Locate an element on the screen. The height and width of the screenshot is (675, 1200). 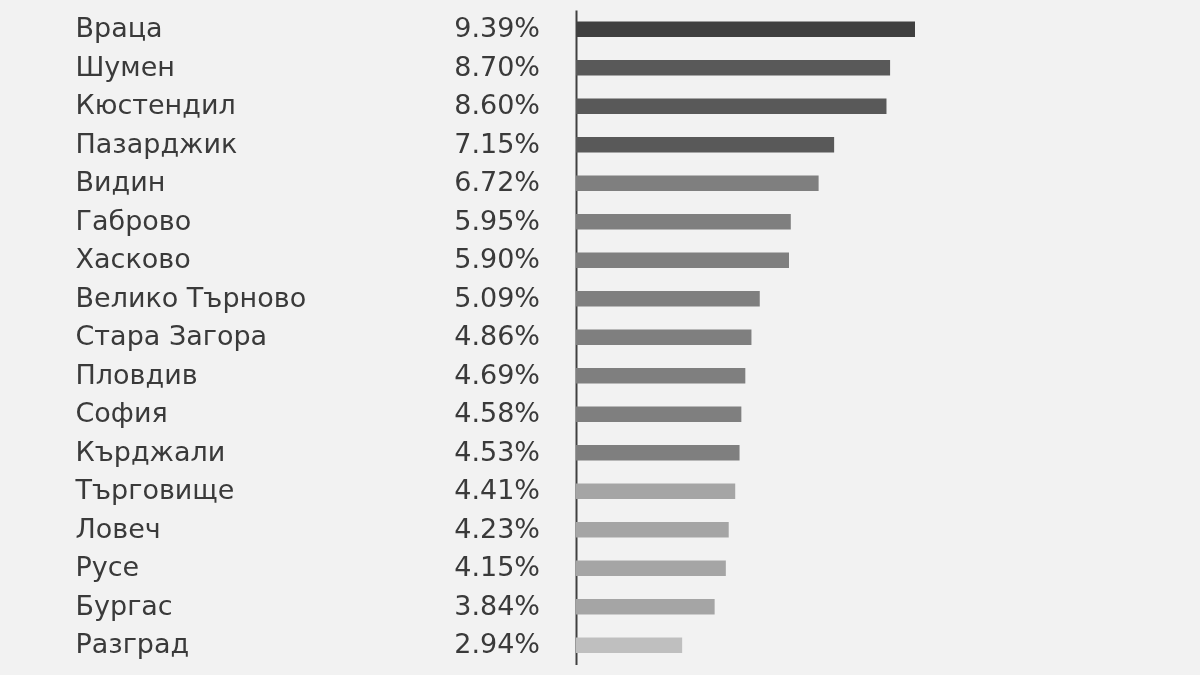
y-tick-label: Кюстендил is located at coordinates (155, 105).